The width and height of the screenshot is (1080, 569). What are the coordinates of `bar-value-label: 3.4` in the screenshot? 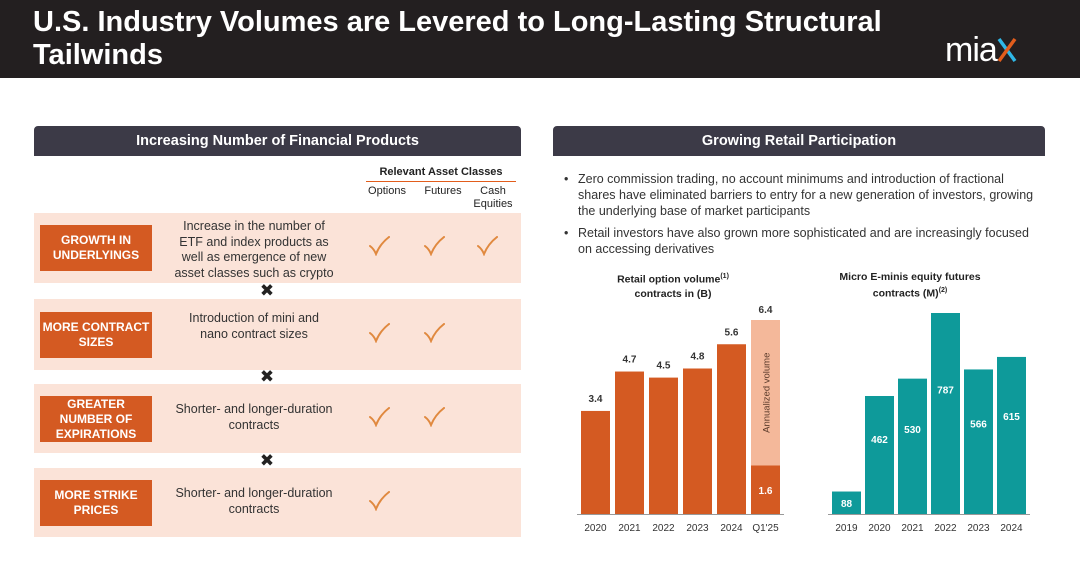 It's located at (596, 399).